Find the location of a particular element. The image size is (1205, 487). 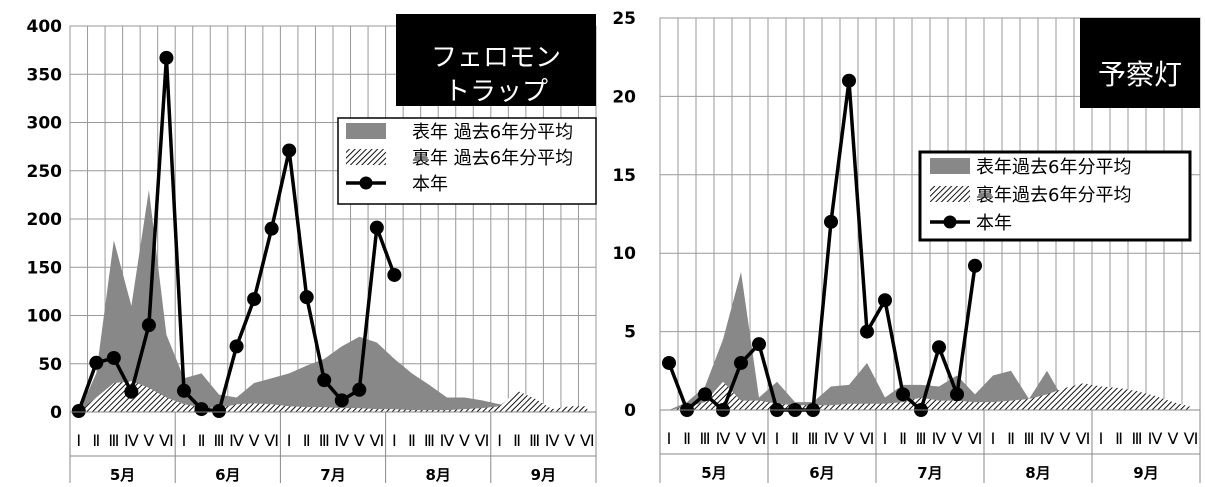

trap-legend-label: 表年 過去6年分平均 is located at coordinates (492, 132).